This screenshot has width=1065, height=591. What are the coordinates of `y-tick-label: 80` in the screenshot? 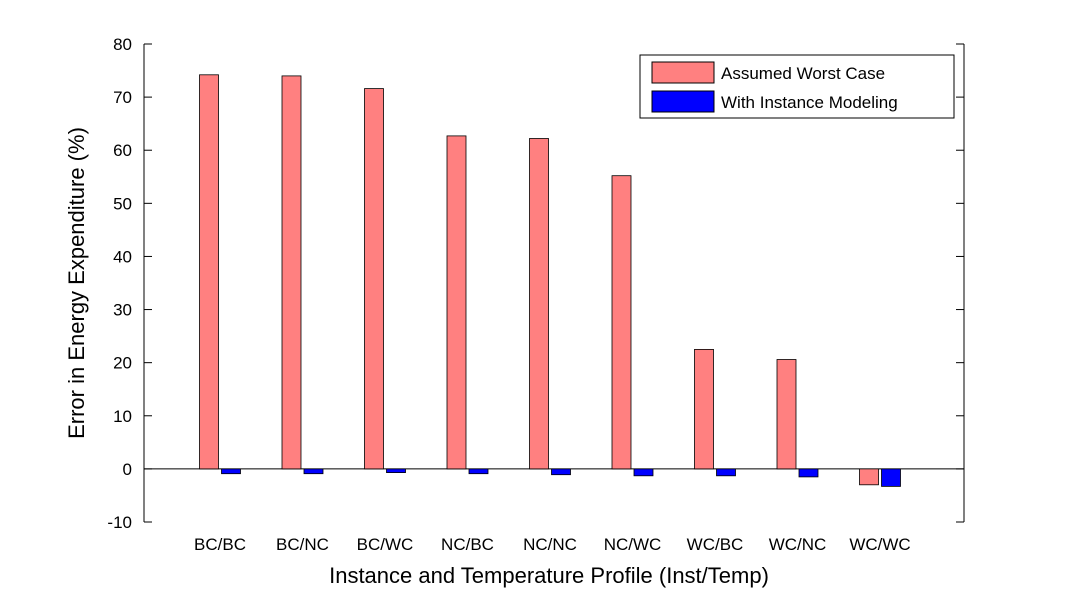 It's located at (122, 44).